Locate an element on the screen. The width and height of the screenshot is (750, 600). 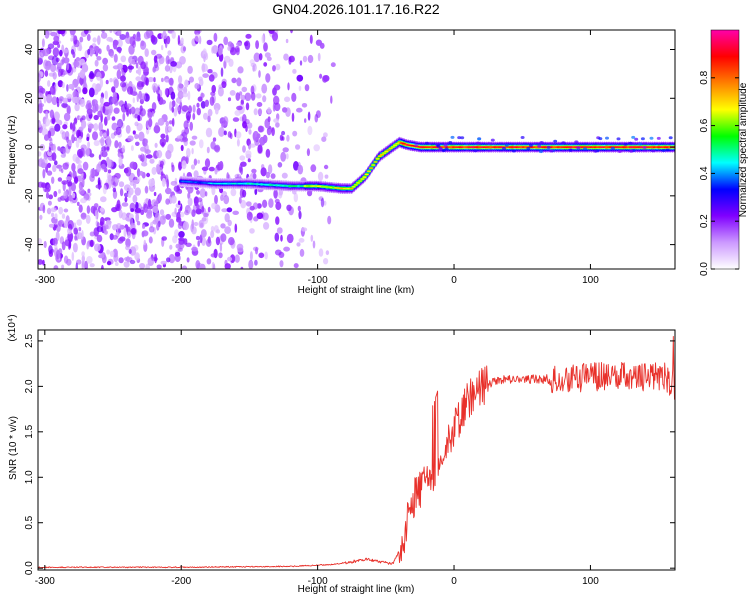
heatmap-y-tick-label: 0 is located at coordinates (29, 147).